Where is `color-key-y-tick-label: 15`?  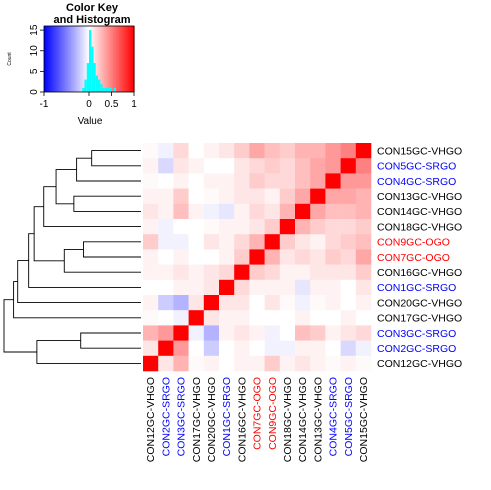
color-key-y-tick-label: 15 is located at coordinates (34, 30).